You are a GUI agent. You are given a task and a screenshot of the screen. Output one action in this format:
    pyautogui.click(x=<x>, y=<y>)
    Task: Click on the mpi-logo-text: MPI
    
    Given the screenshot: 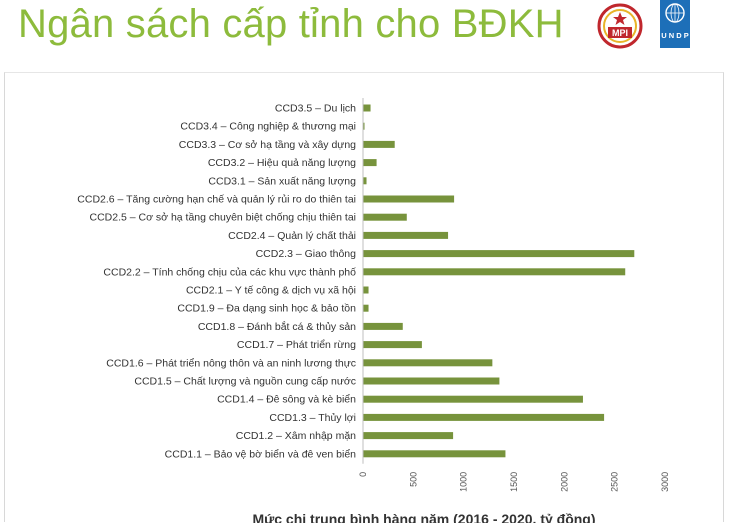 What is the action you would take?
    pyautogui.click(x=620, y=33)
    